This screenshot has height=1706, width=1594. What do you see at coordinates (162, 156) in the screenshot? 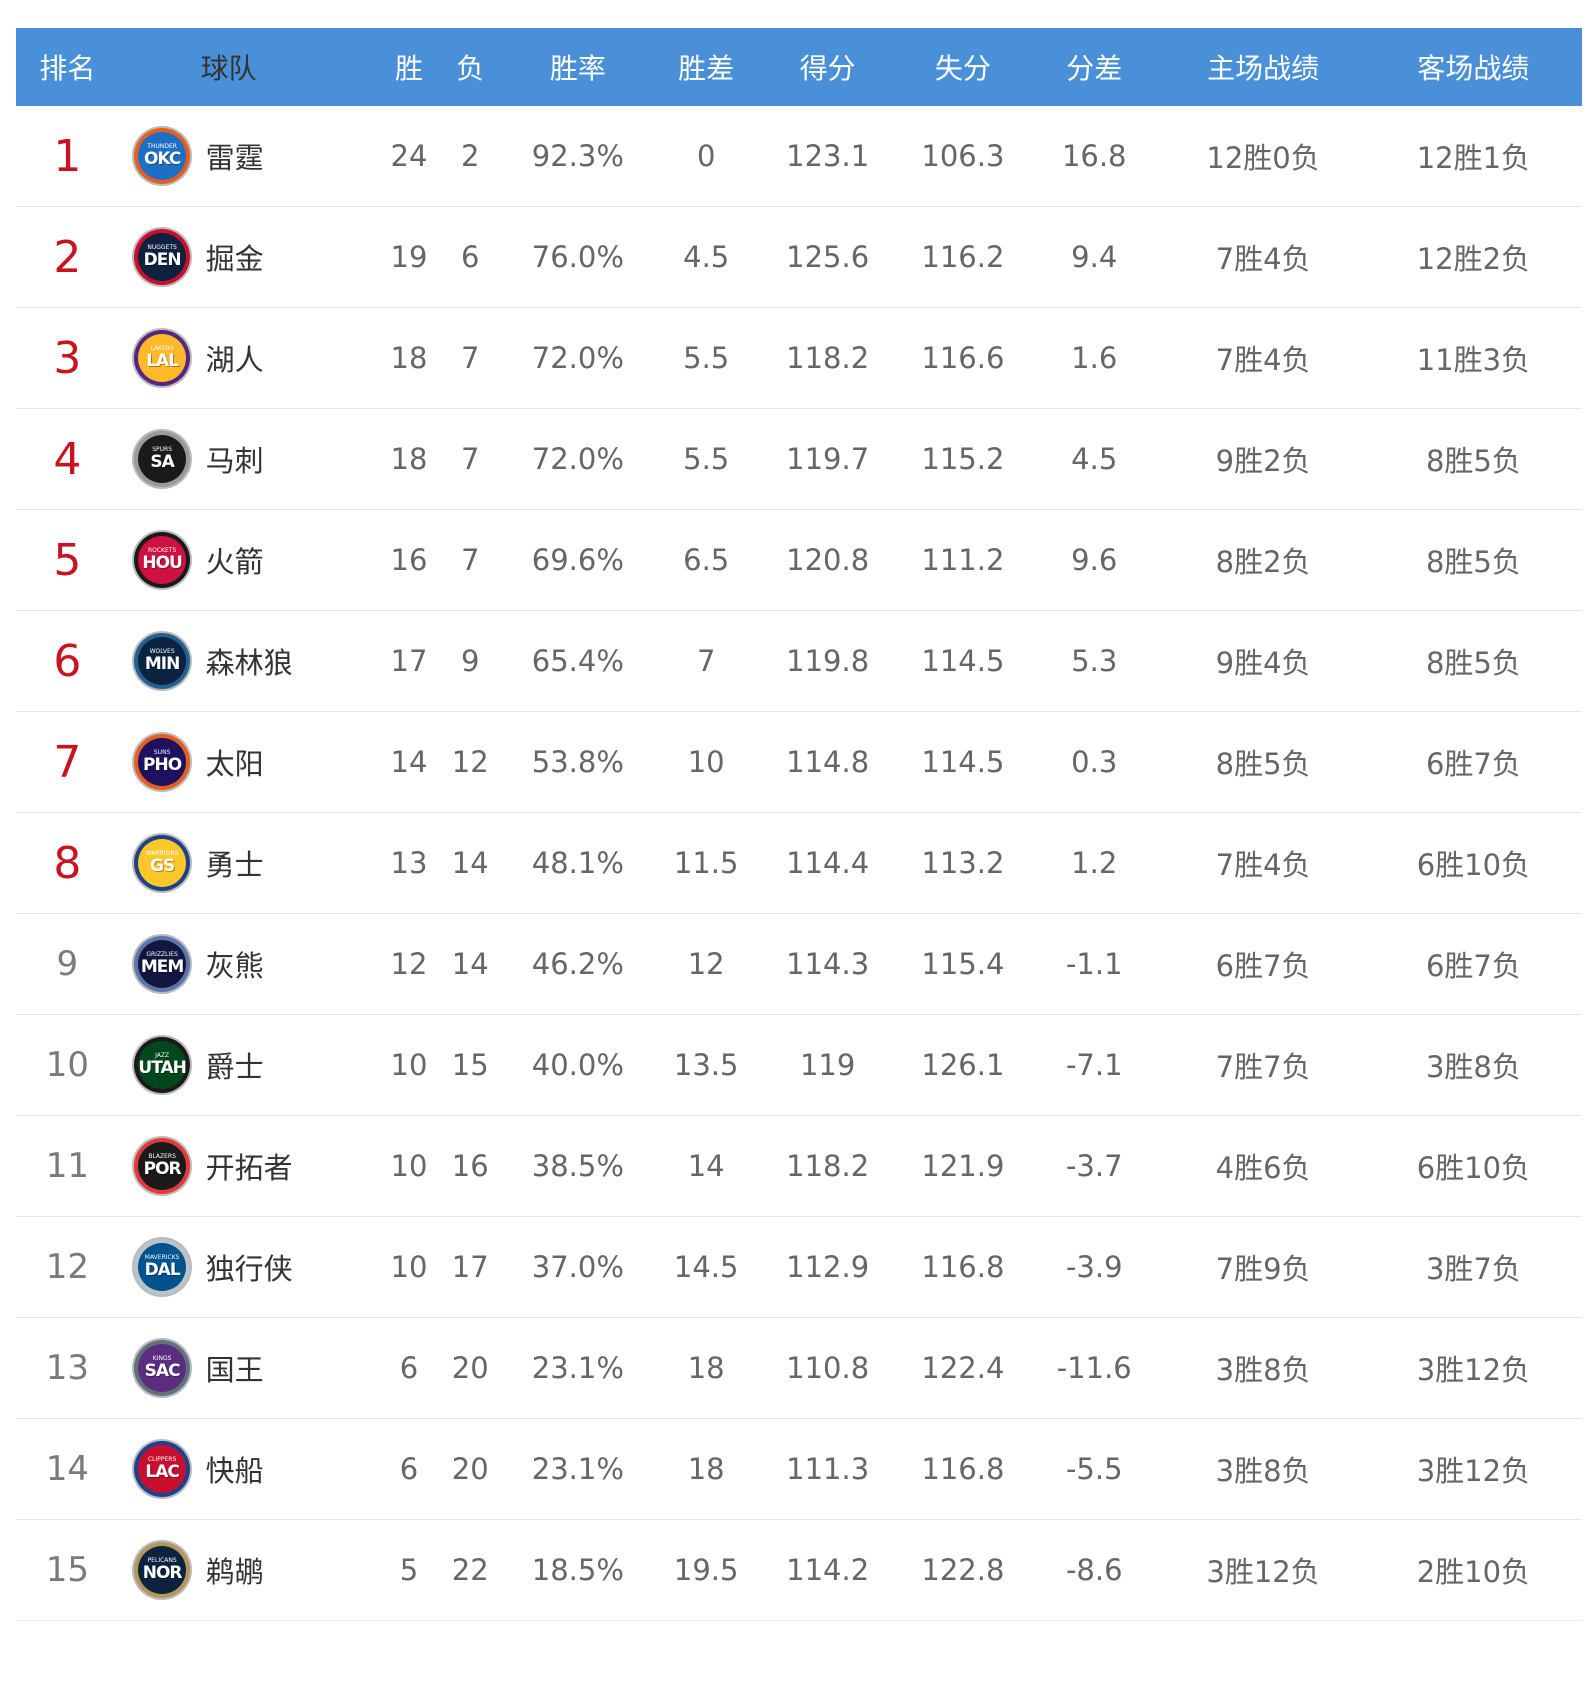
I see `team-logo-cell: THUNDER OKC` at bounding box center [162, 156].